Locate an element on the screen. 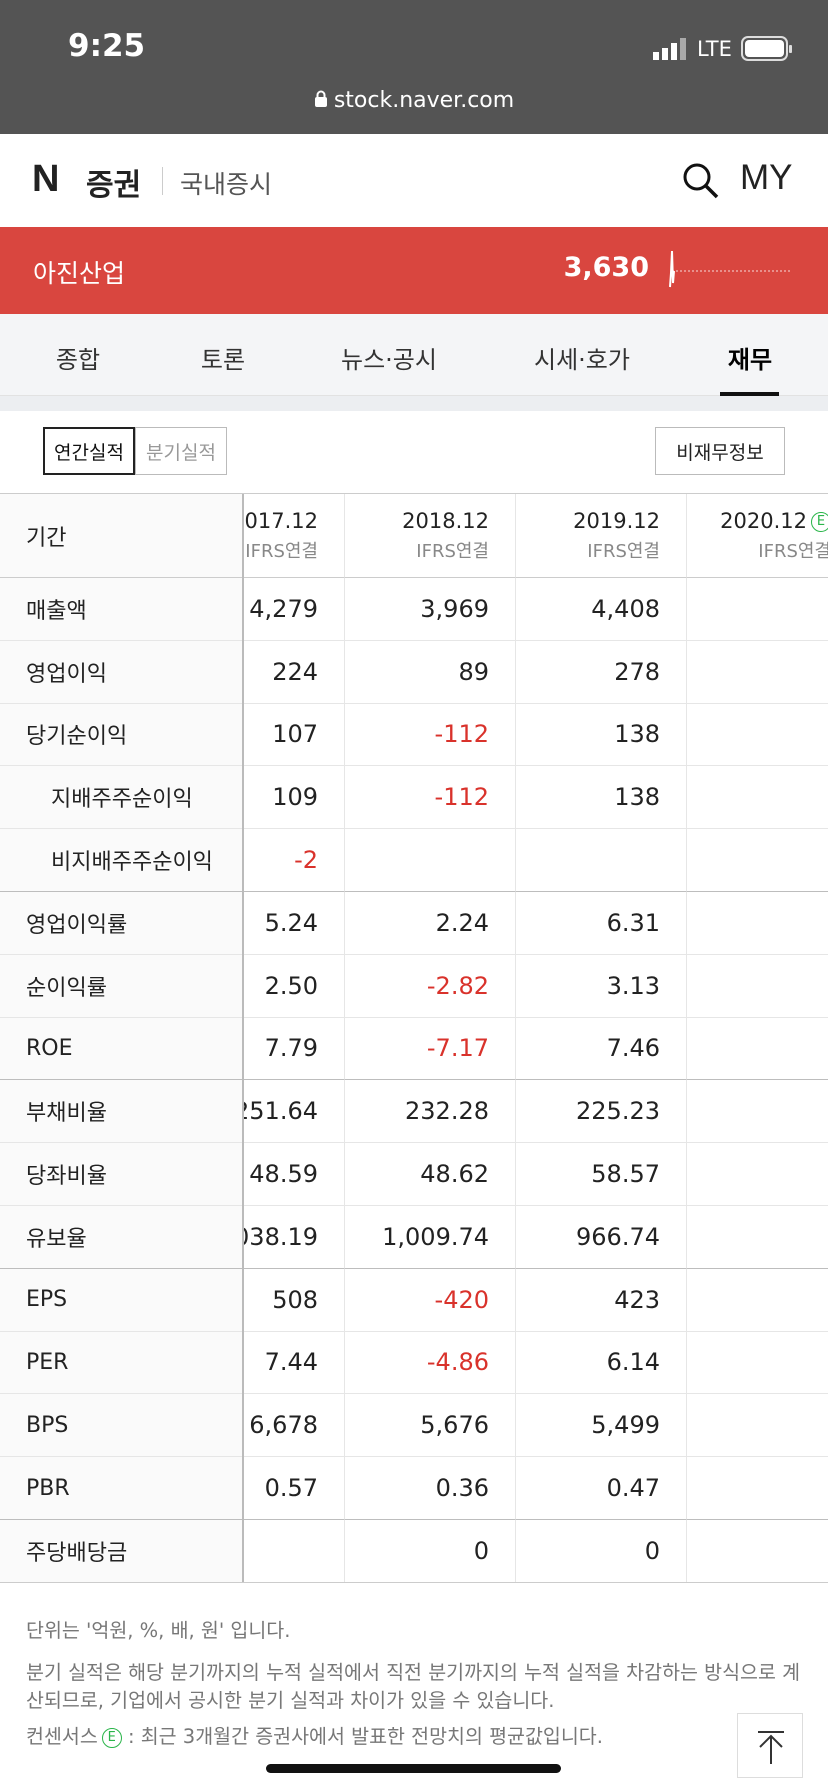 This screenshot has width=828, height=1792. section-name: 국내증시 is located at coordinates (226, 184).